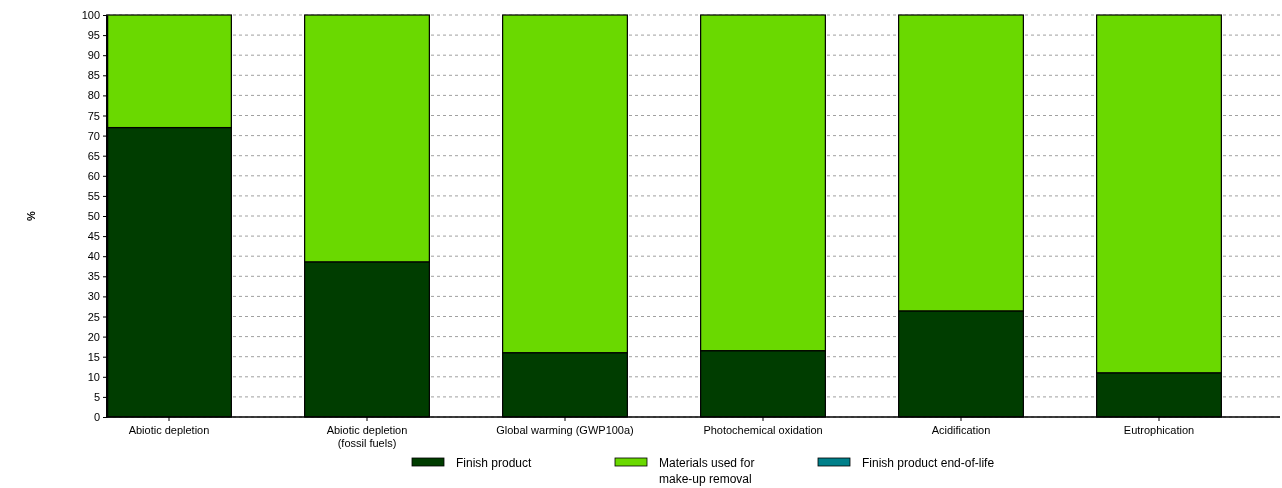 This screenshot has height=488, width=1282. Describe the element at coordinates (93, 376) in the screenshot. I see `y-tick-label: 10` at that location.